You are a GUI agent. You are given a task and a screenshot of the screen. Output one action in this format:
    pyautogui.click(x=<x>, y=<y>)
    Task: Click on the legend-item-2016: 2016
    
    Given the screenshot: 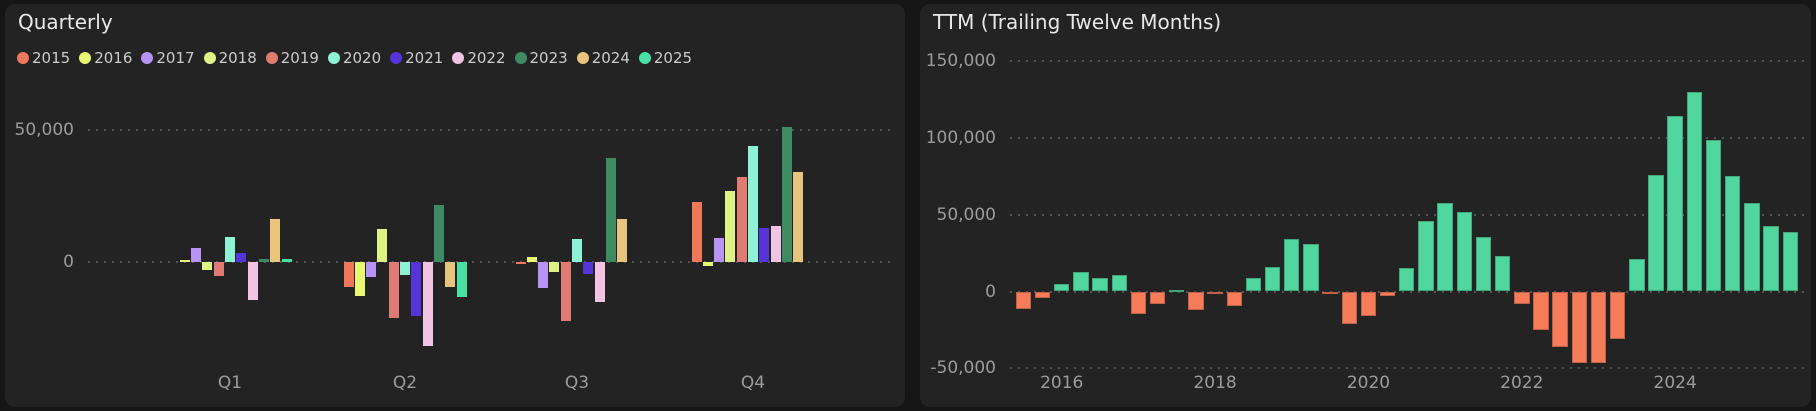 What is the action you would take?
    pyautogui.click(x=105, y=58)
    